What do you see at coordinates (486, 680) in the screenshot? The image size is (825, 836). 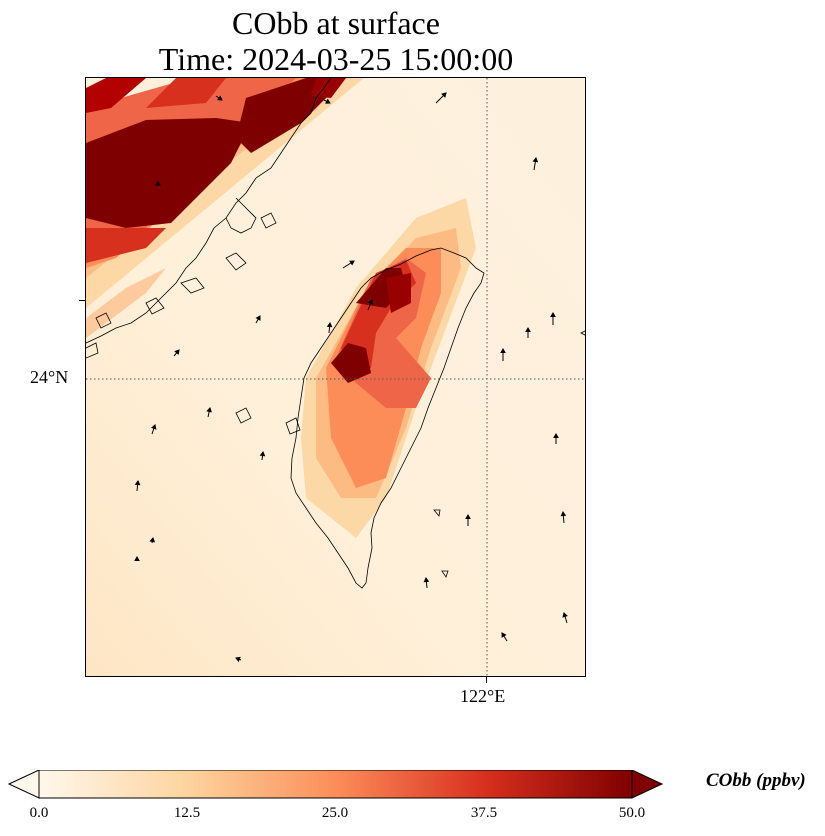 I see `lon-tick-mark` at bounding box center [486, 680].